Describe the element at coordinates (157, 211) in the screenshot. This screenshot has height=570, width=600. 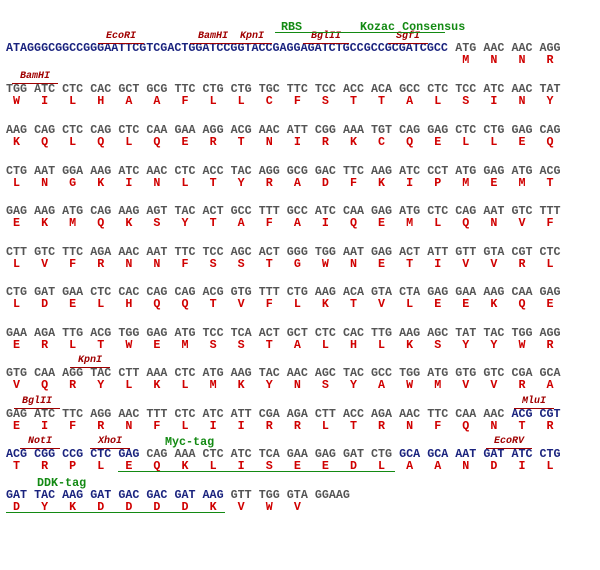
I see `codon: AGT` at that location.